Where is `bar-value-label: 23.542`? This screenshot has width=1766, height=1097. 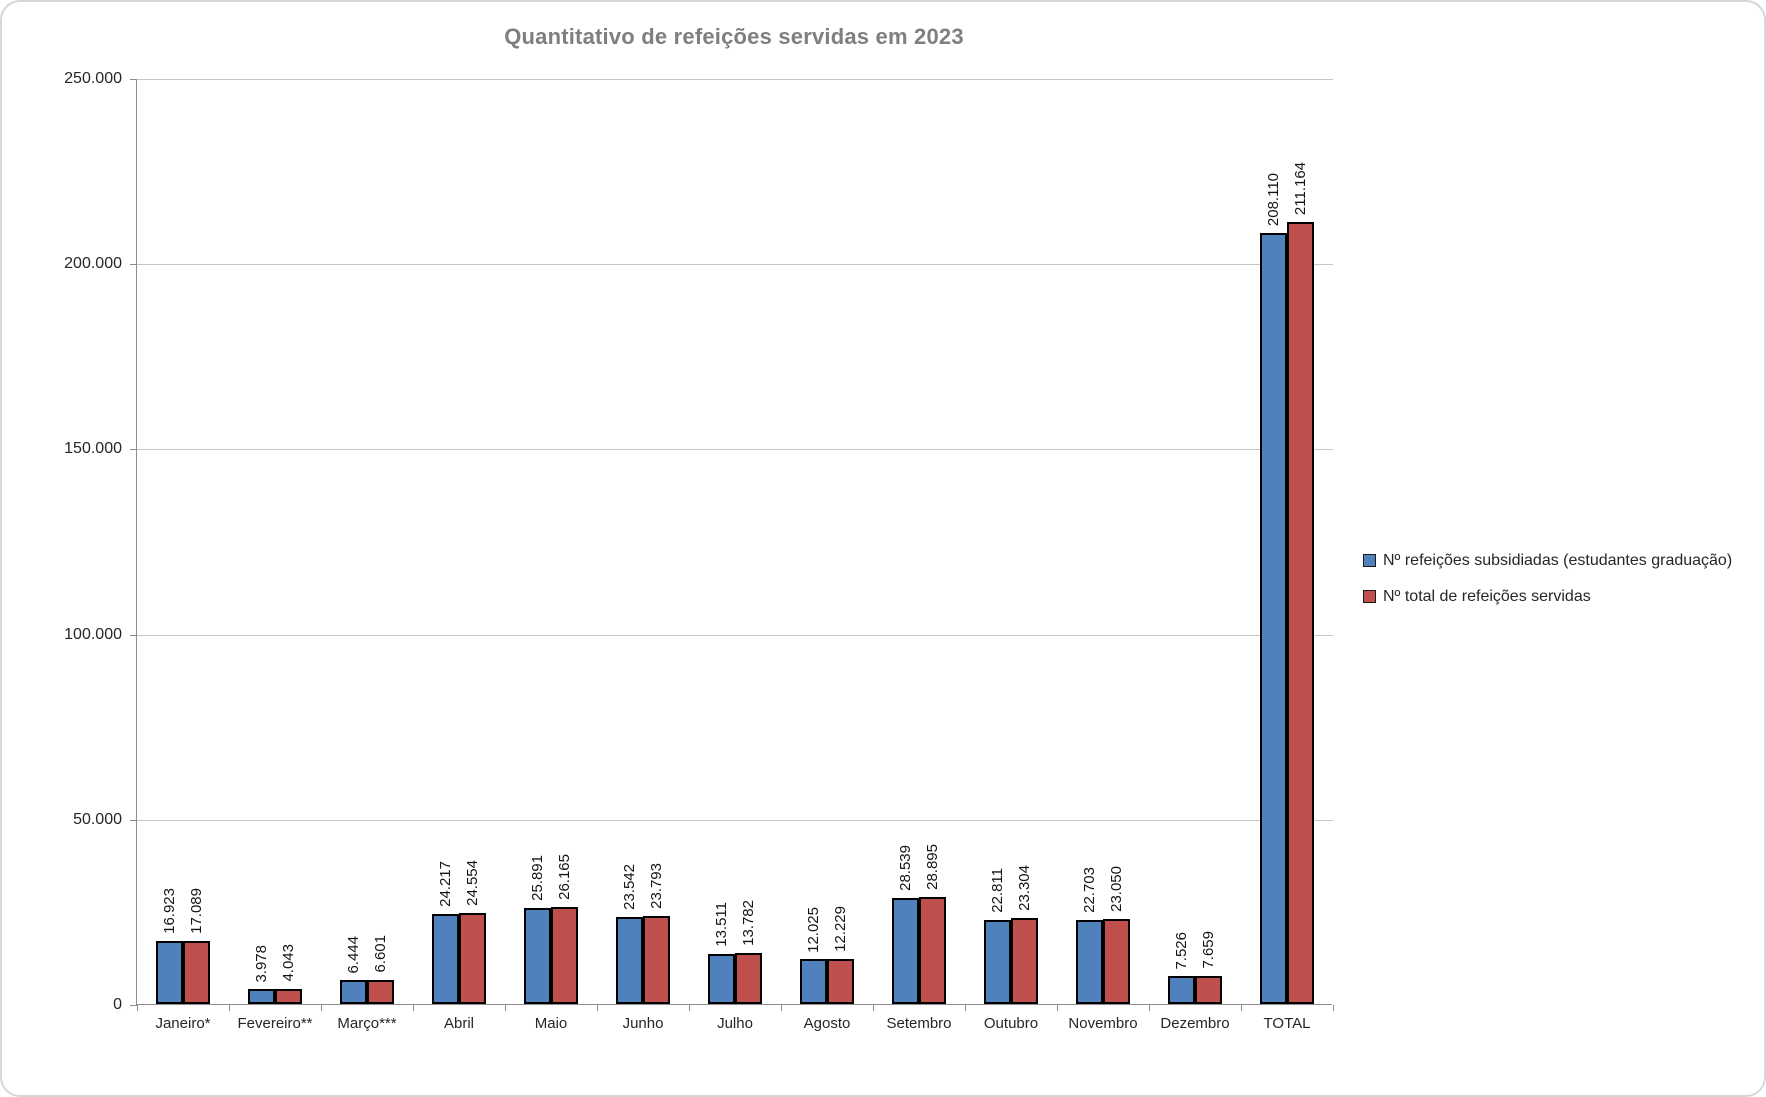
bar-value-label: 23.542 is located at coordinates (629, 886).